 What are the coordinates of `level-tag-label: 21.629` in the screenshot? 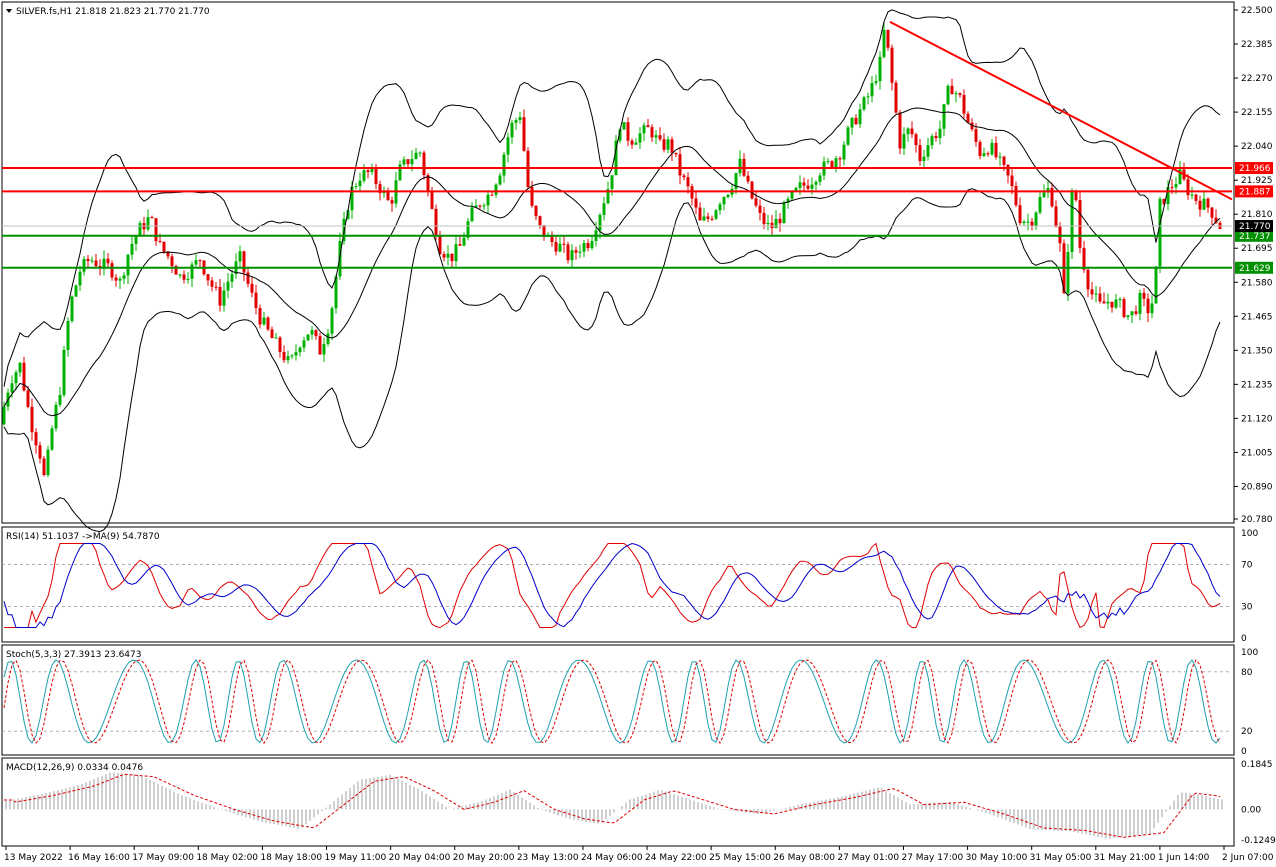 It's located at (1255, 269).